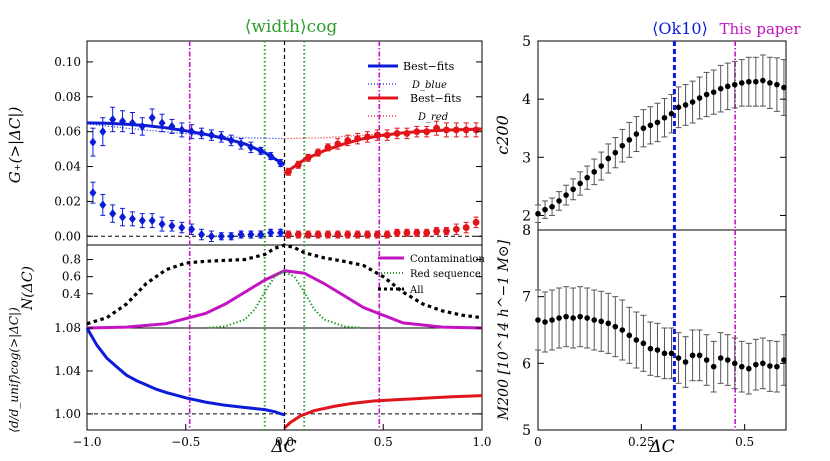  Describe the element at coordinates (383, 412) in the screenshot. I see `series-red` at that location.